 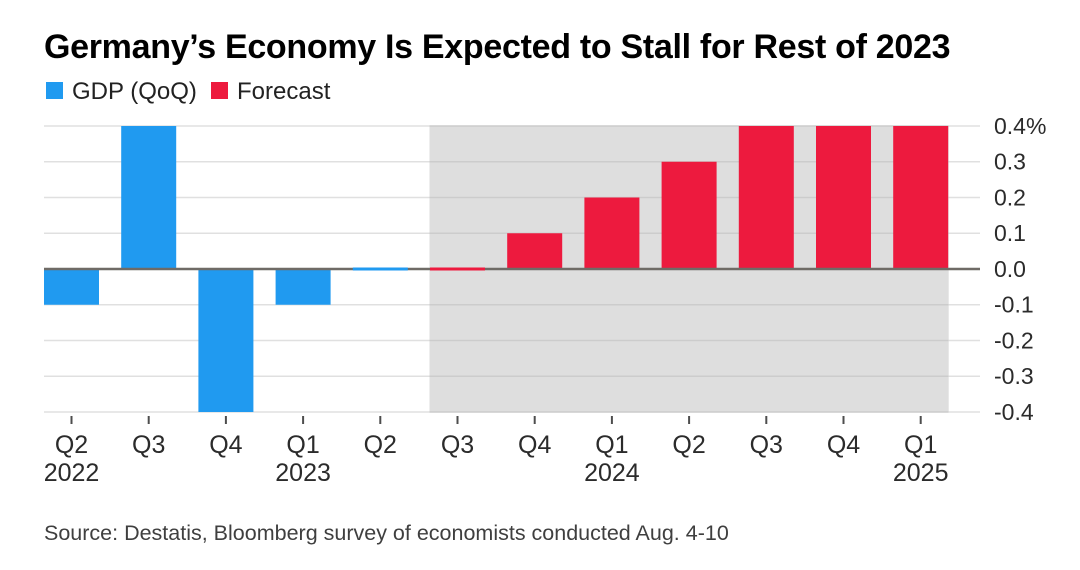 What do you see at coordinates (1020, 126) in the screenshot?
I see `svg-text: 0.4%` at bounding box center [1020, 126].